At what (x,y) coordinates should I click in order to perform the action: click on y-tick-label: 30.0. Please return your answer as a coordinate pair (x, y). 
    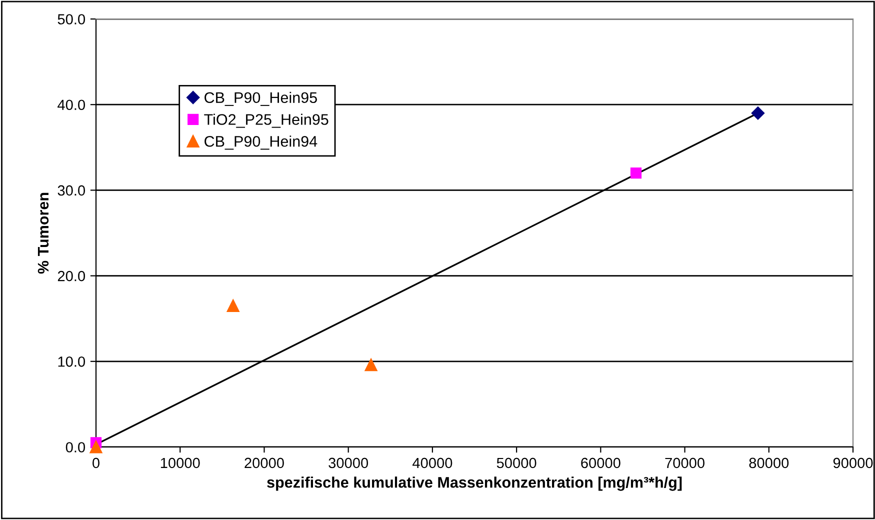
    Looking at the image, I should click on (72, 190).